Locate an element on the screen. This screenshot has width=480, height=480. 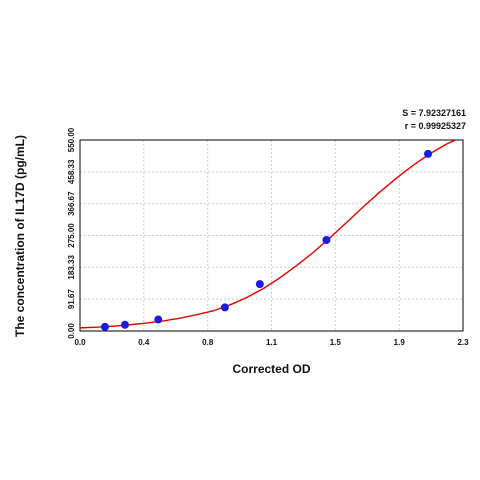
x-axis-label: Corrected OD is located at coordinates (271, 369).